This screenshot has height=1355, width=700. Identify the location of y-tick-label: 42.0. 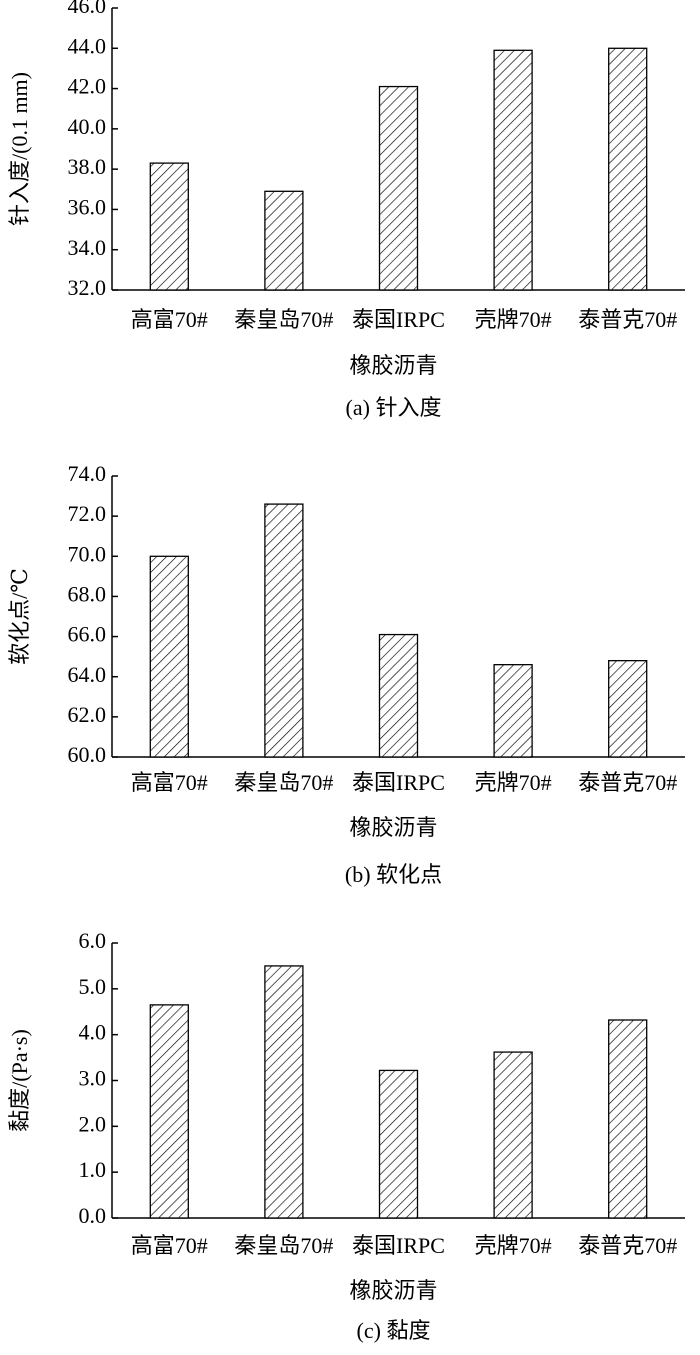
(87, 86).